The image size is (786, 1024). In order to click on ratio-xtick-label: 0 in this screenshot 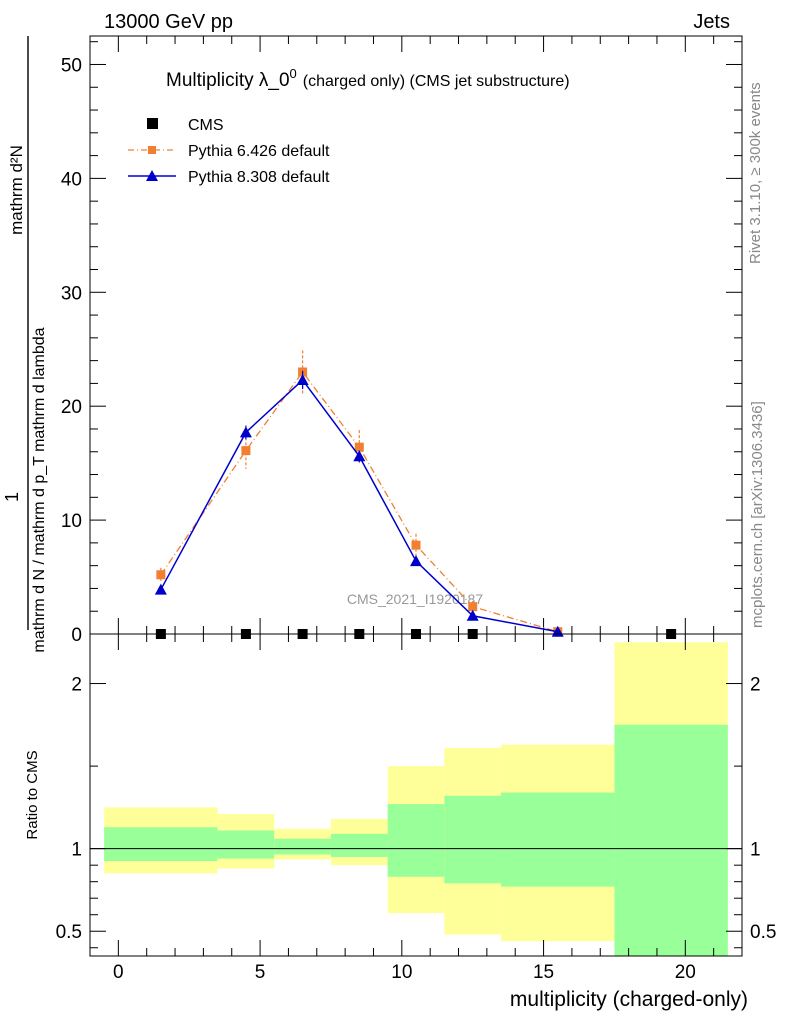, I will do `click(118, 972)`.